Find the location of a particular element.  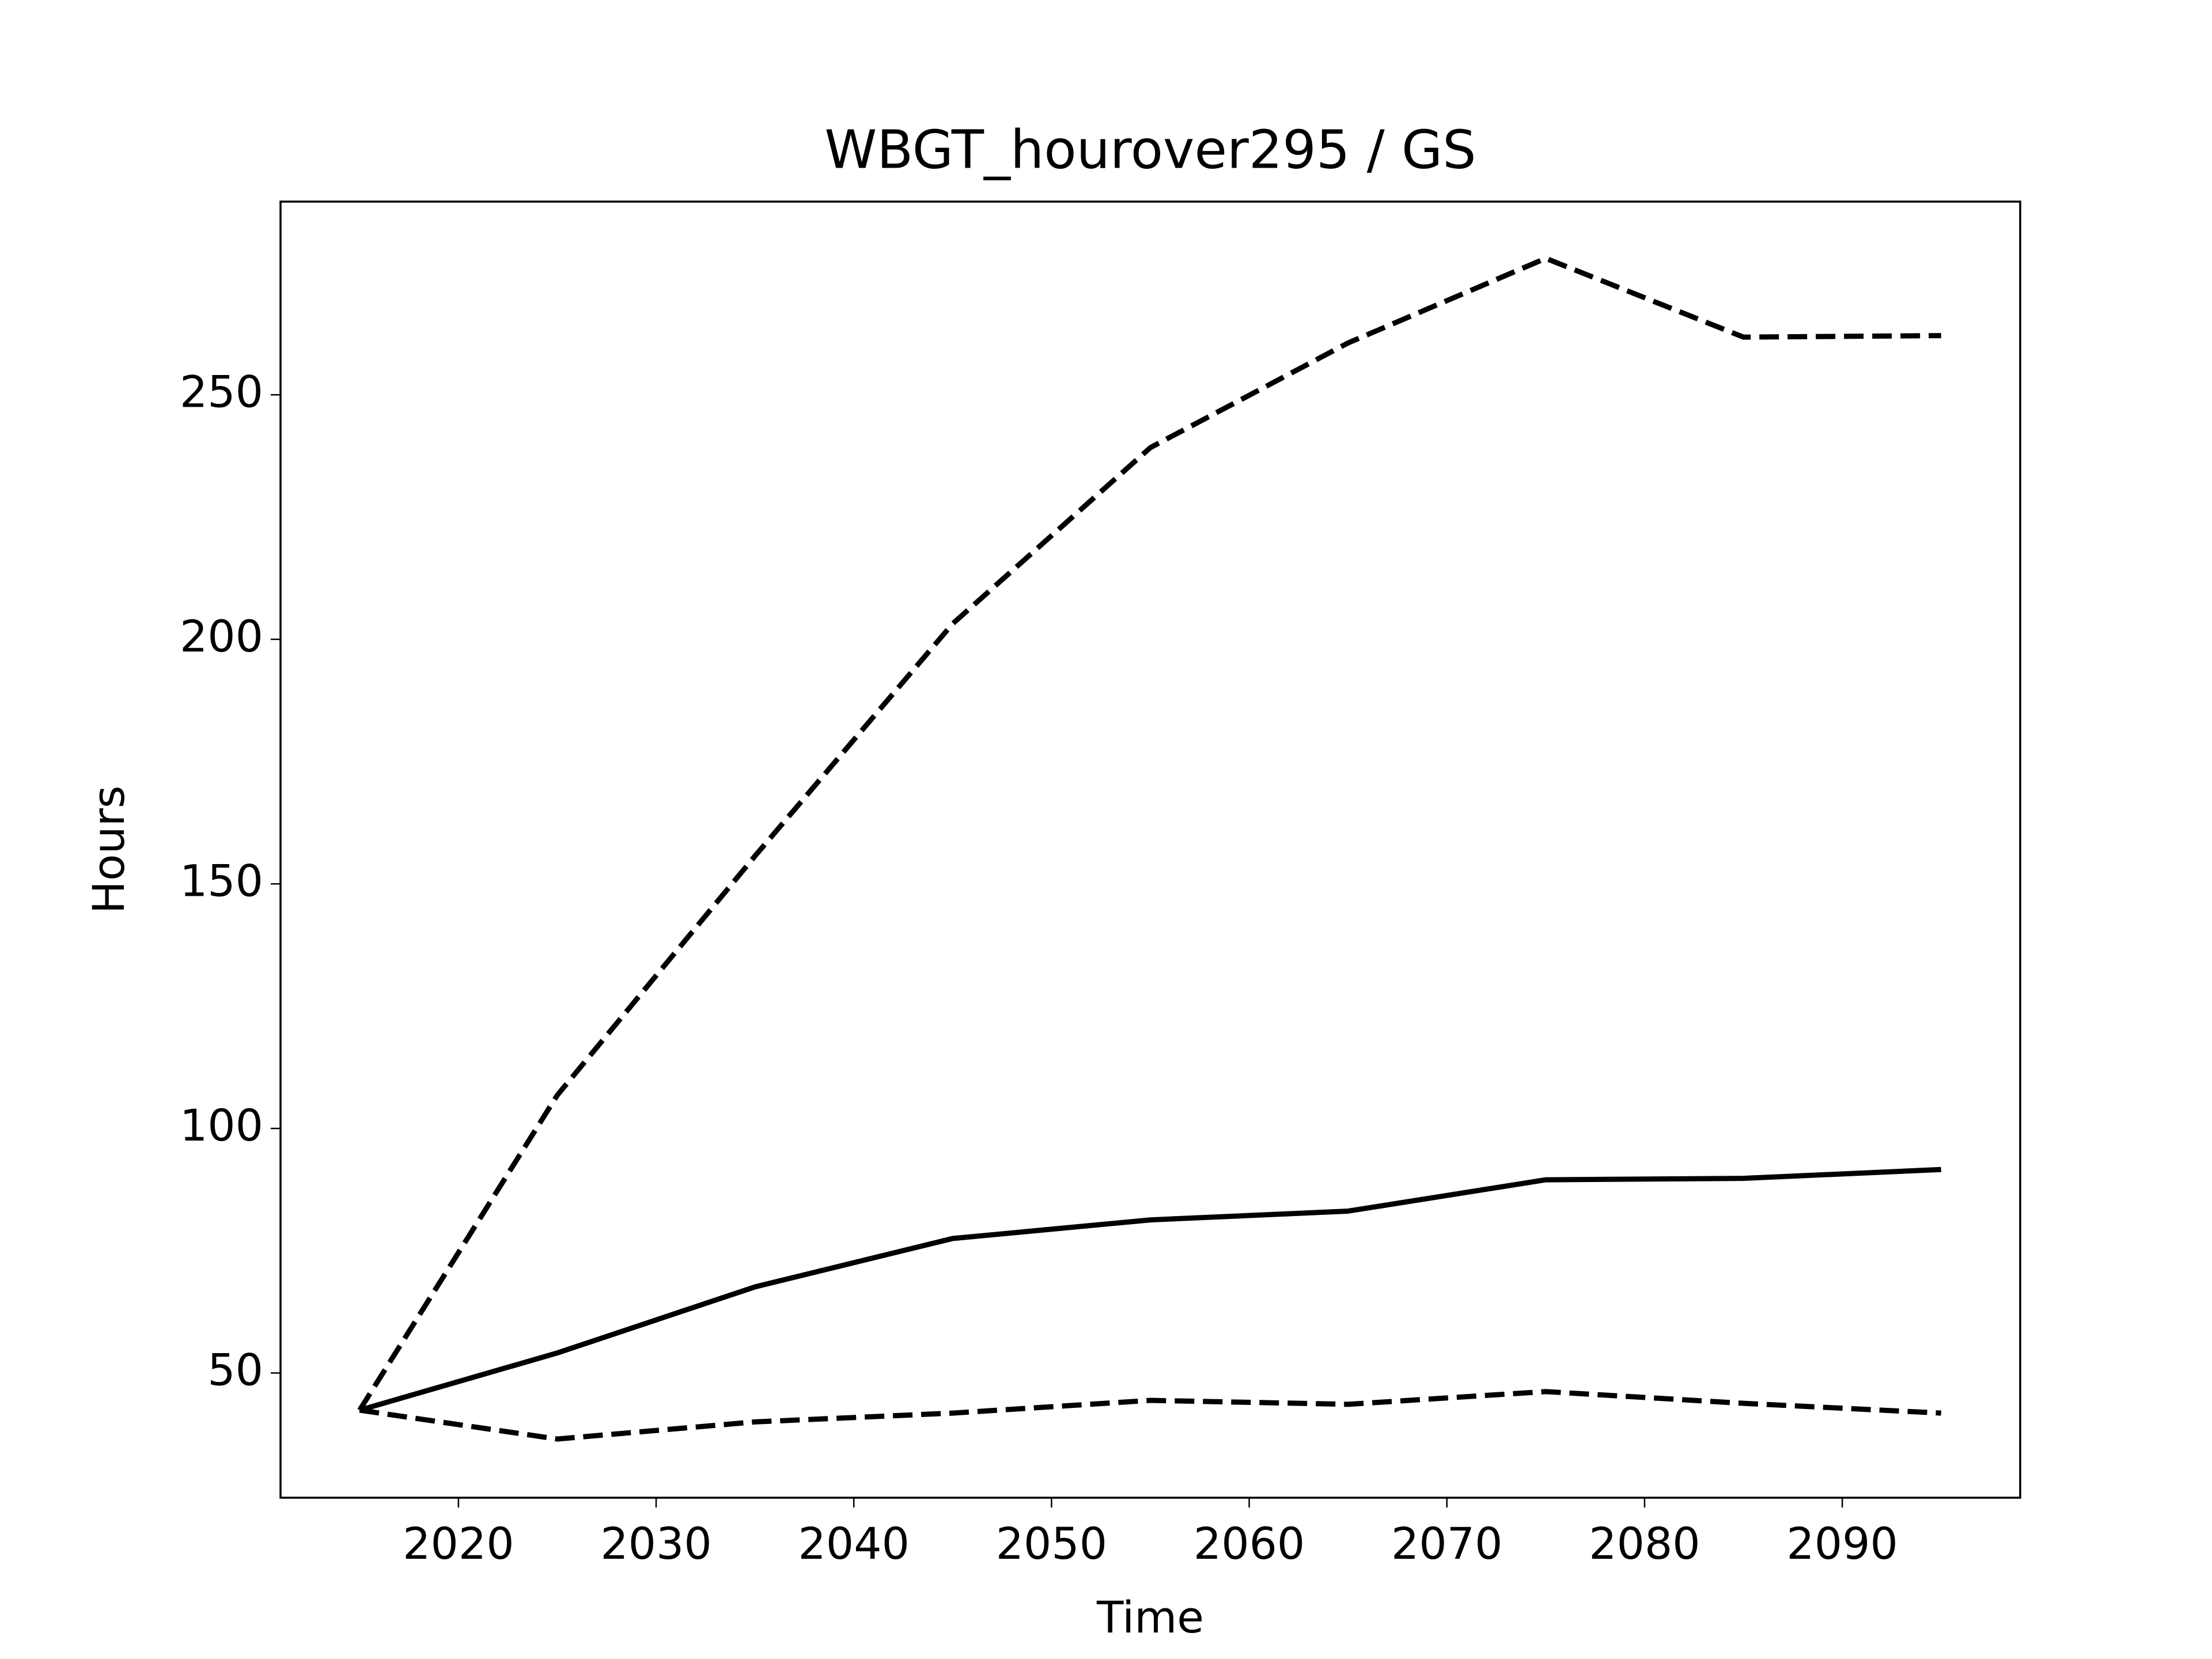

y-axis-label: Hours is located at coordinates (108, 850).